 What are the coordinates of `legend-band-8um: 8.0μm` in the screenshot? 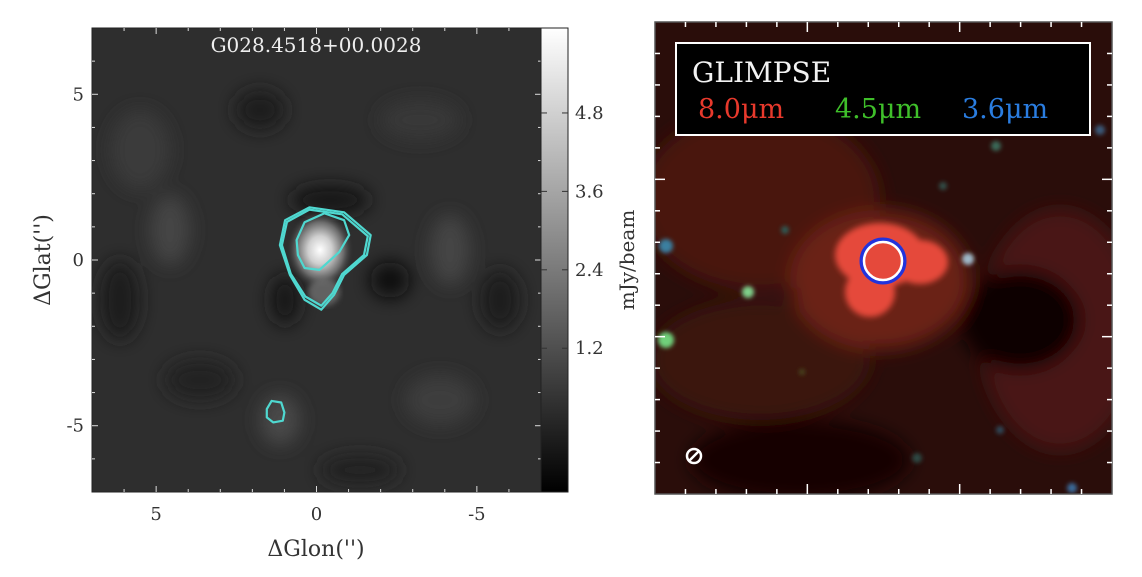 It's located at (741, 109).